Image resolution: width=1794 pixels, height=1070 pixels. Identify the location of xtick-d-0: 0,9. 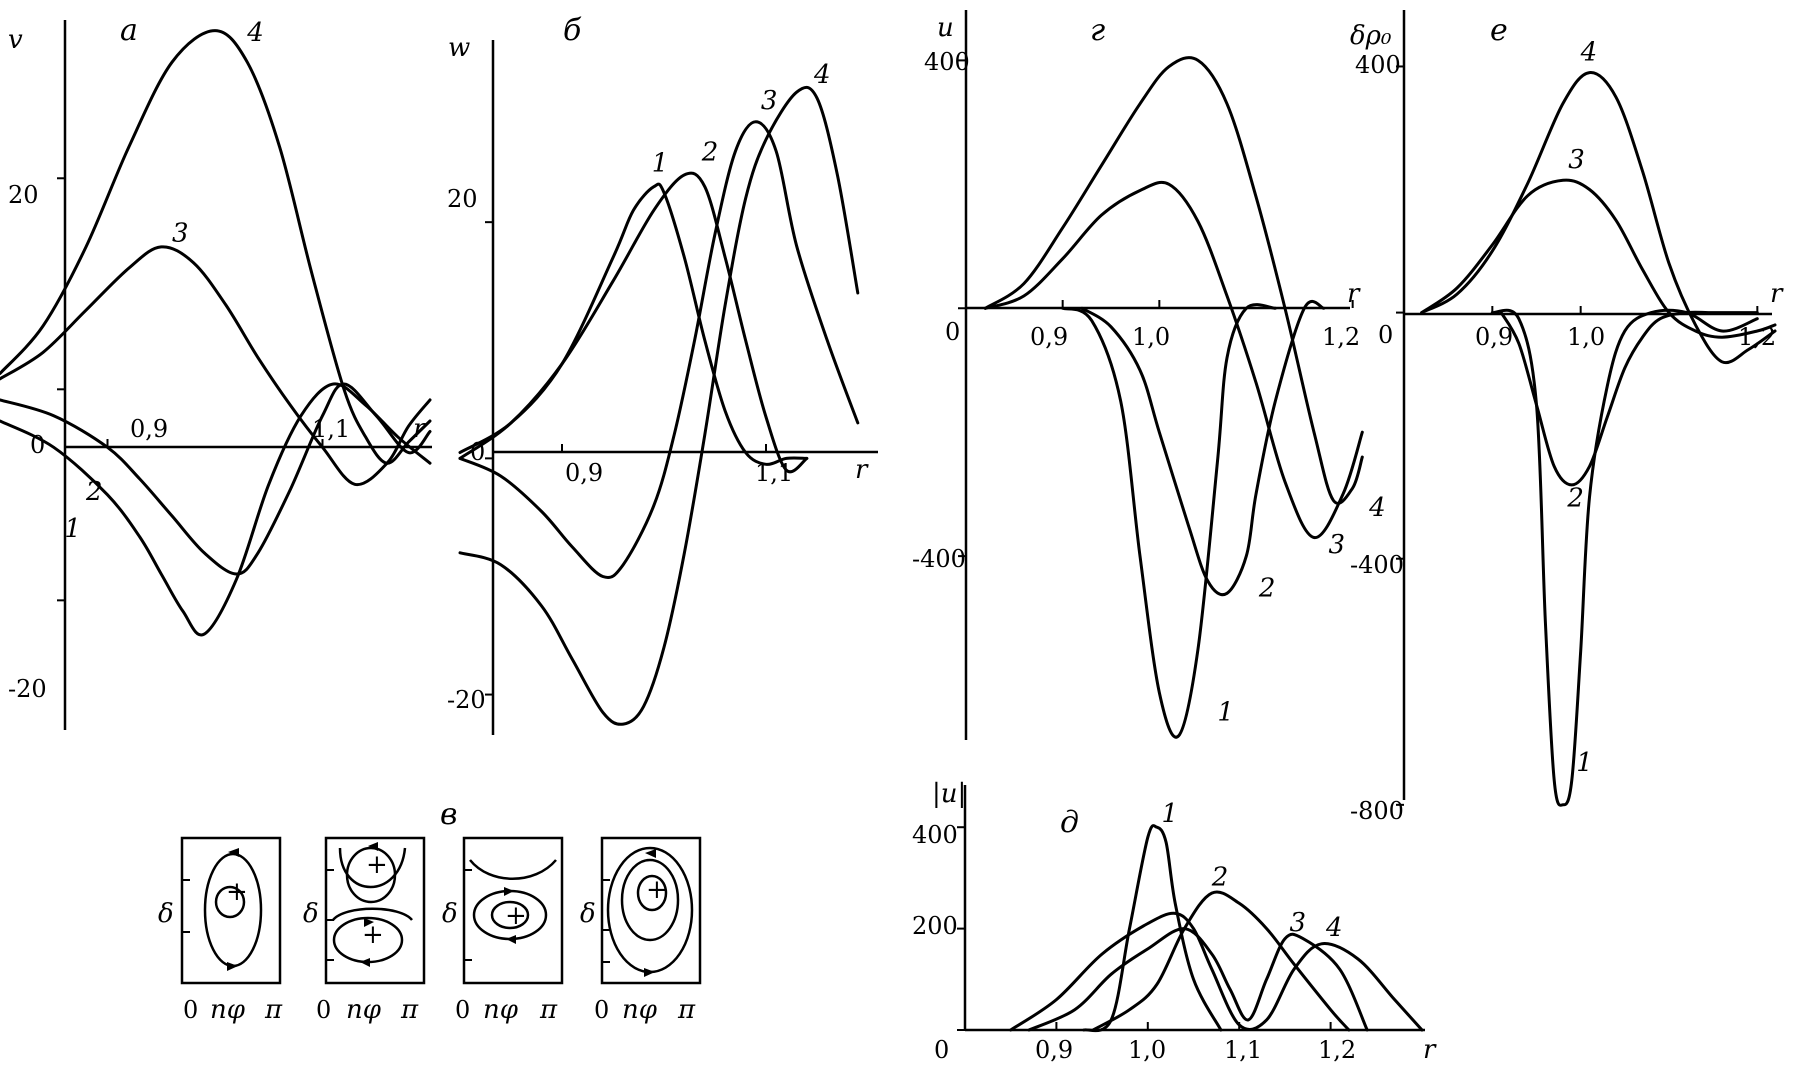
(1054, 1050).